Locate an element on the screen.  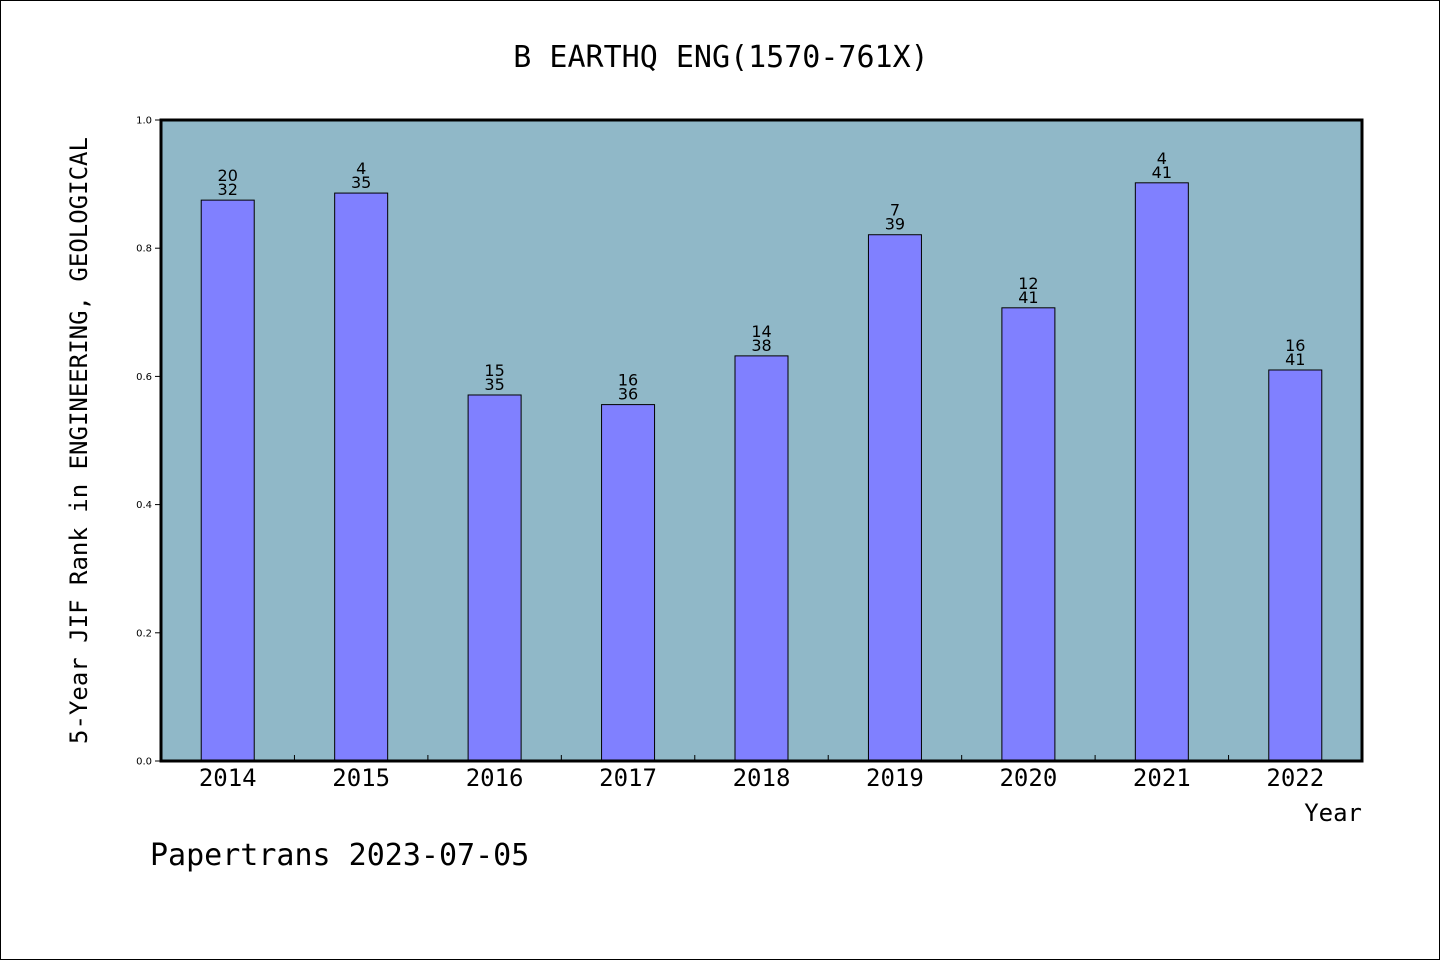
x-tick-label: 2020 is located at coordinates (1028, 778).